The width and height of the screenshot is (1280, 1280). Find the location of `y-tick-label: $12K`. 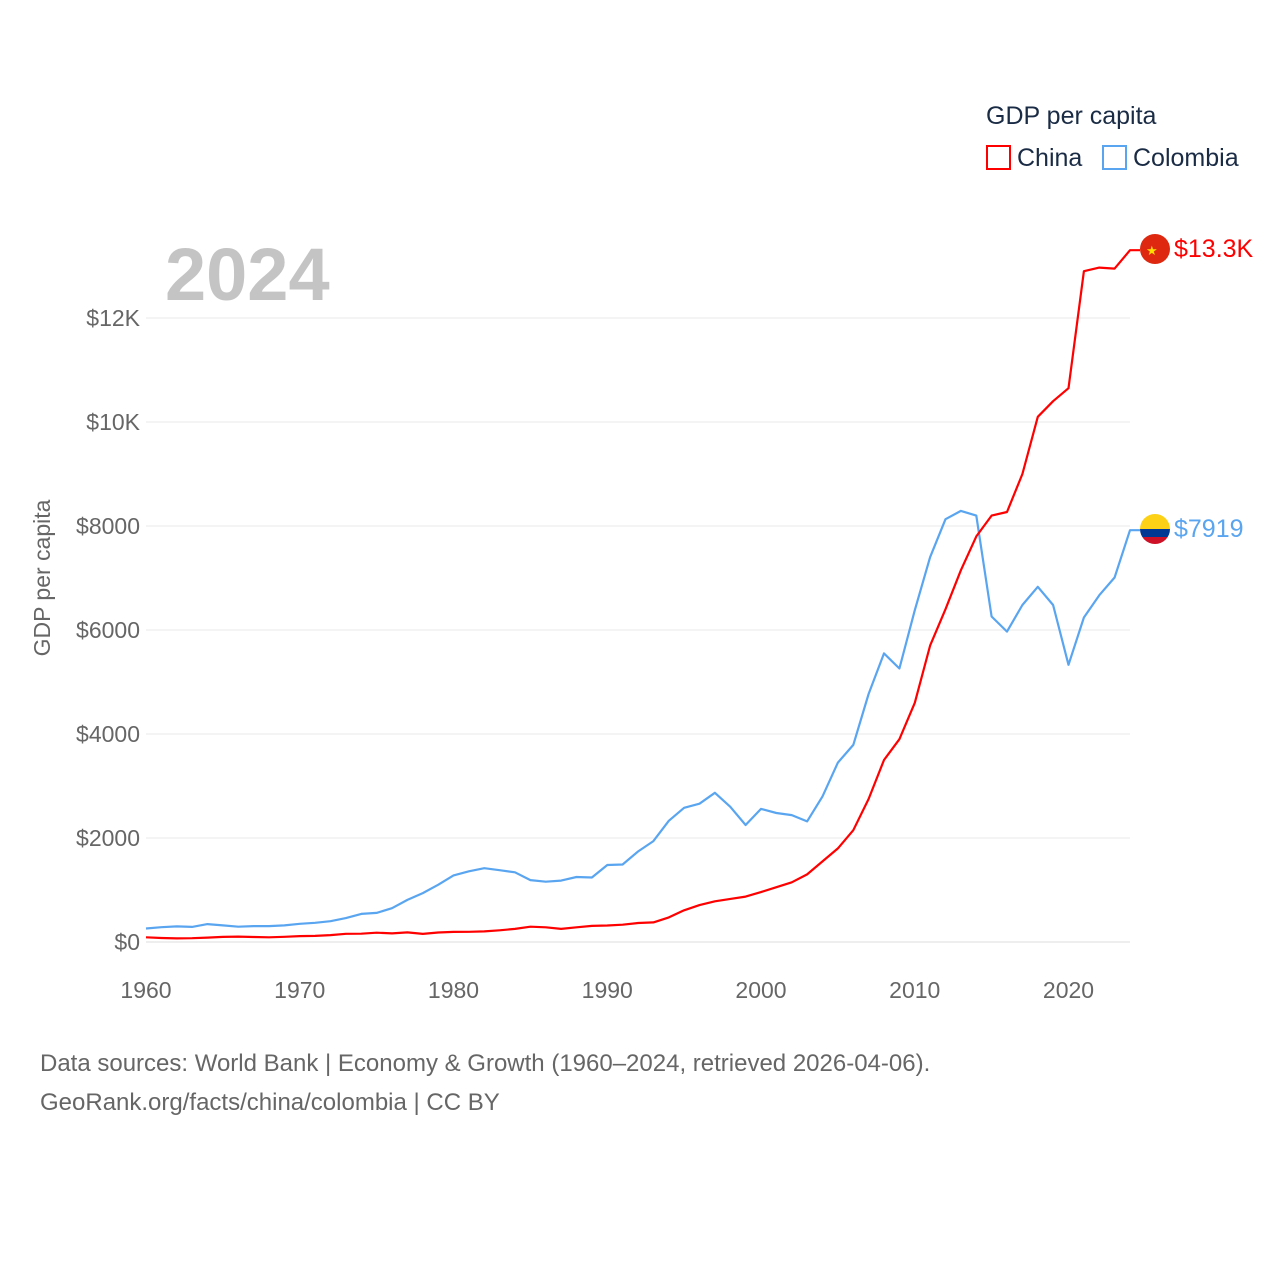

y-tick-label: $12K is located at coordinates (113, 318).